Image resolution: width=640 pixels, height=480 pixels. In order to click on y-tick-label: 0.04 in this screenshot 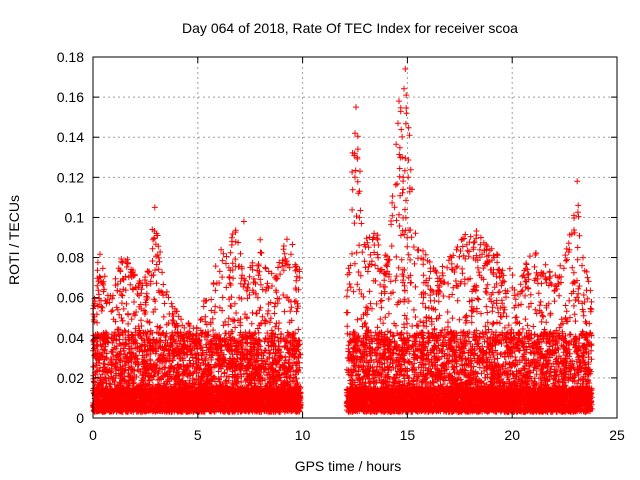, I will do `click(70, 338)`.